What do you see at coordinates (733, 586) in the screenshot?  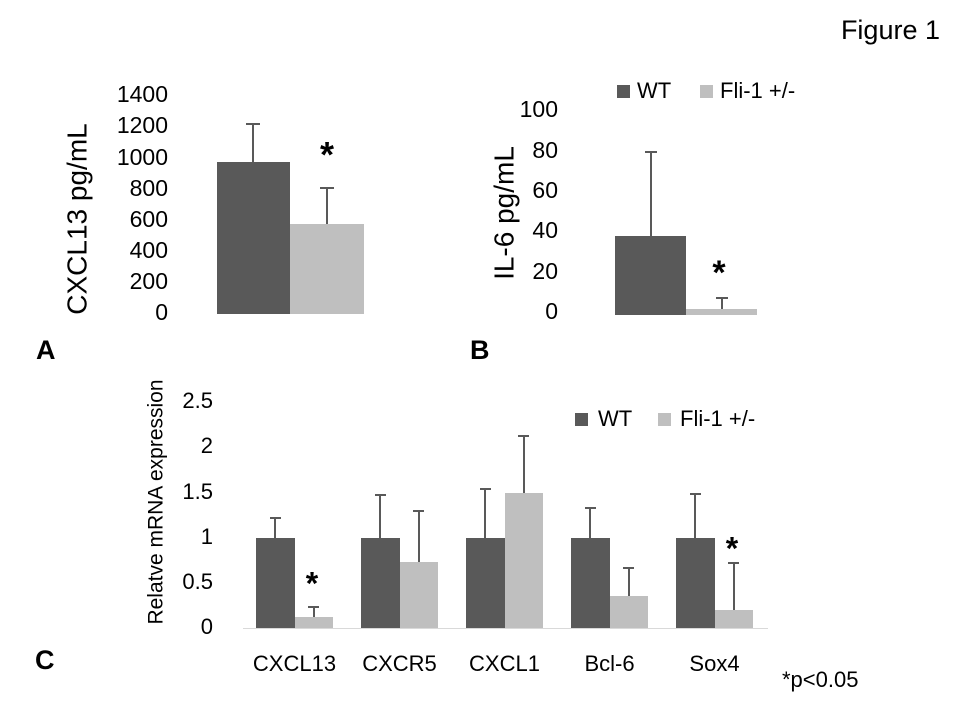 I see `error-bar-fli-1-sox4` at bounding box center [733, 586].